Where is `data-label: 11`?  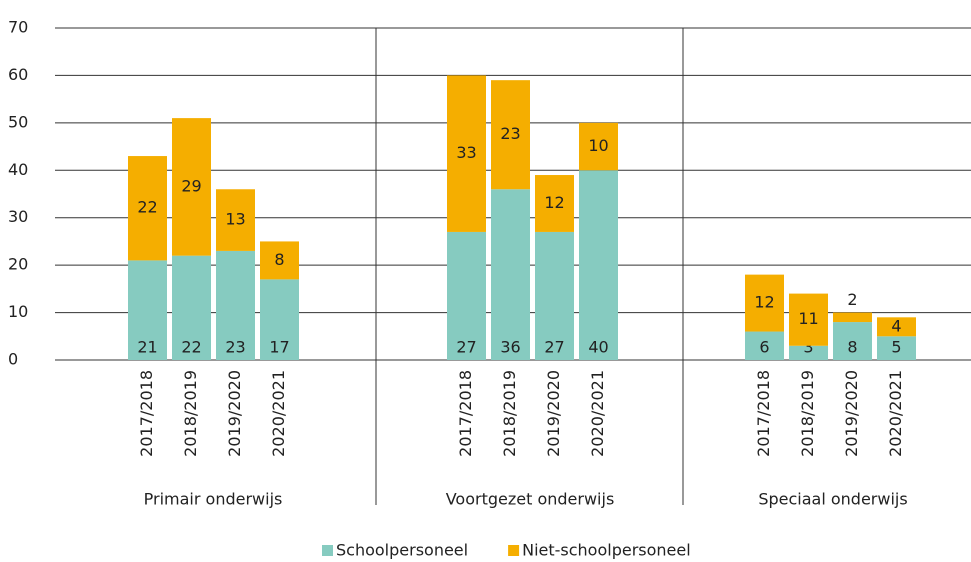
data-label: 11 is located at coordinates (808, 318).